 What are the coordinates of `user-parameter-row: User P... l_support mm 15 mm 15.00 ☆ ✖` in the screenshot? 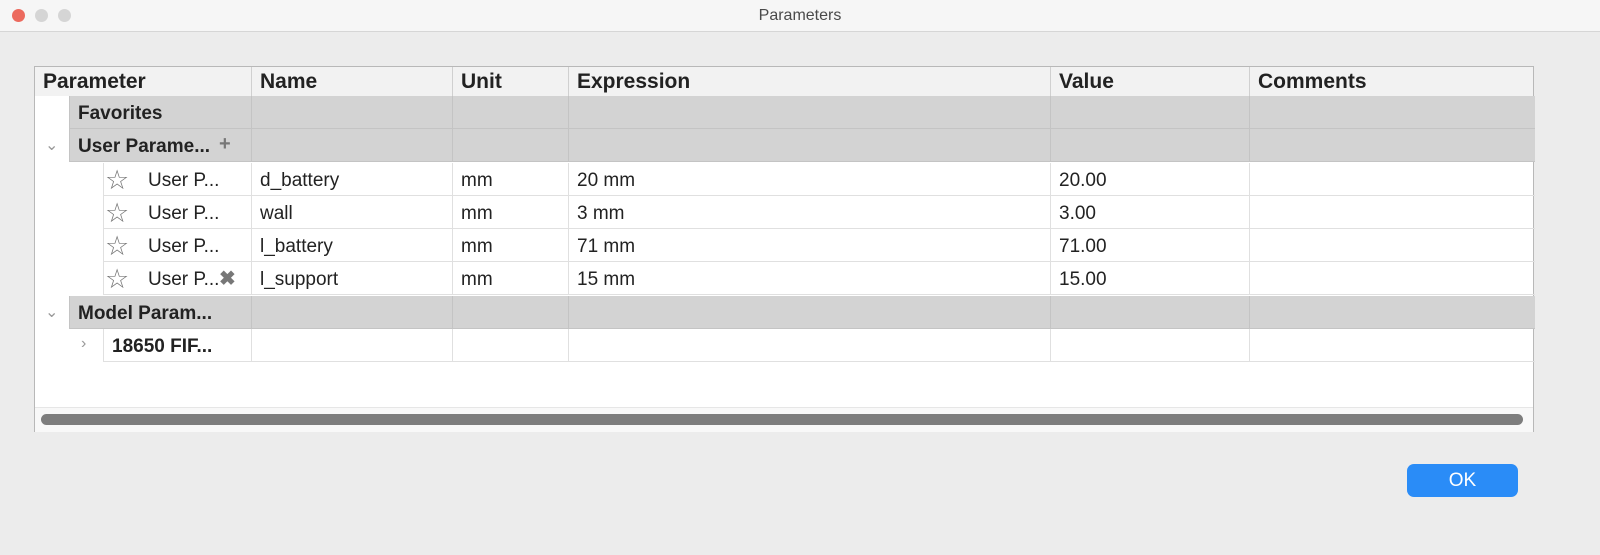 It's located at (785, 278).